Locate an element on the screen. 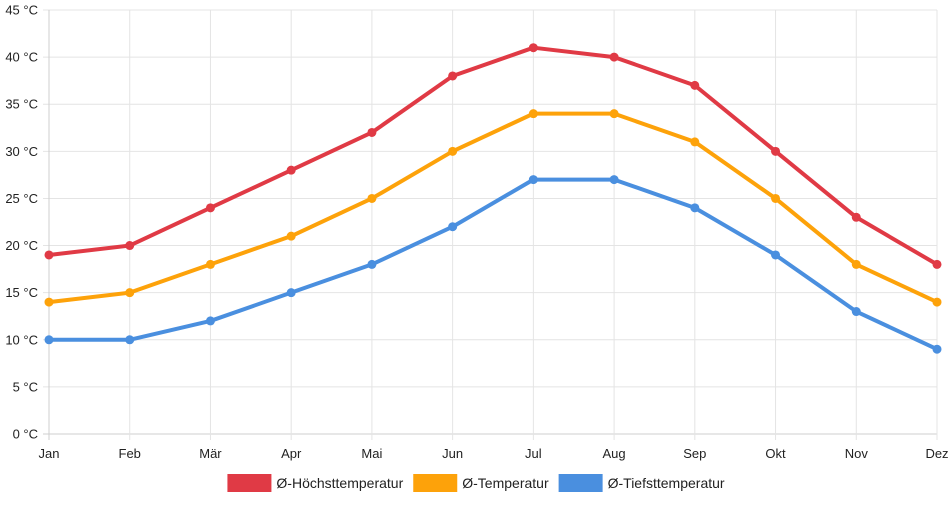 The image size is (952, 505). legend-item-0: Ø-Höchsttemperatur is located at coordinates (315, 483).